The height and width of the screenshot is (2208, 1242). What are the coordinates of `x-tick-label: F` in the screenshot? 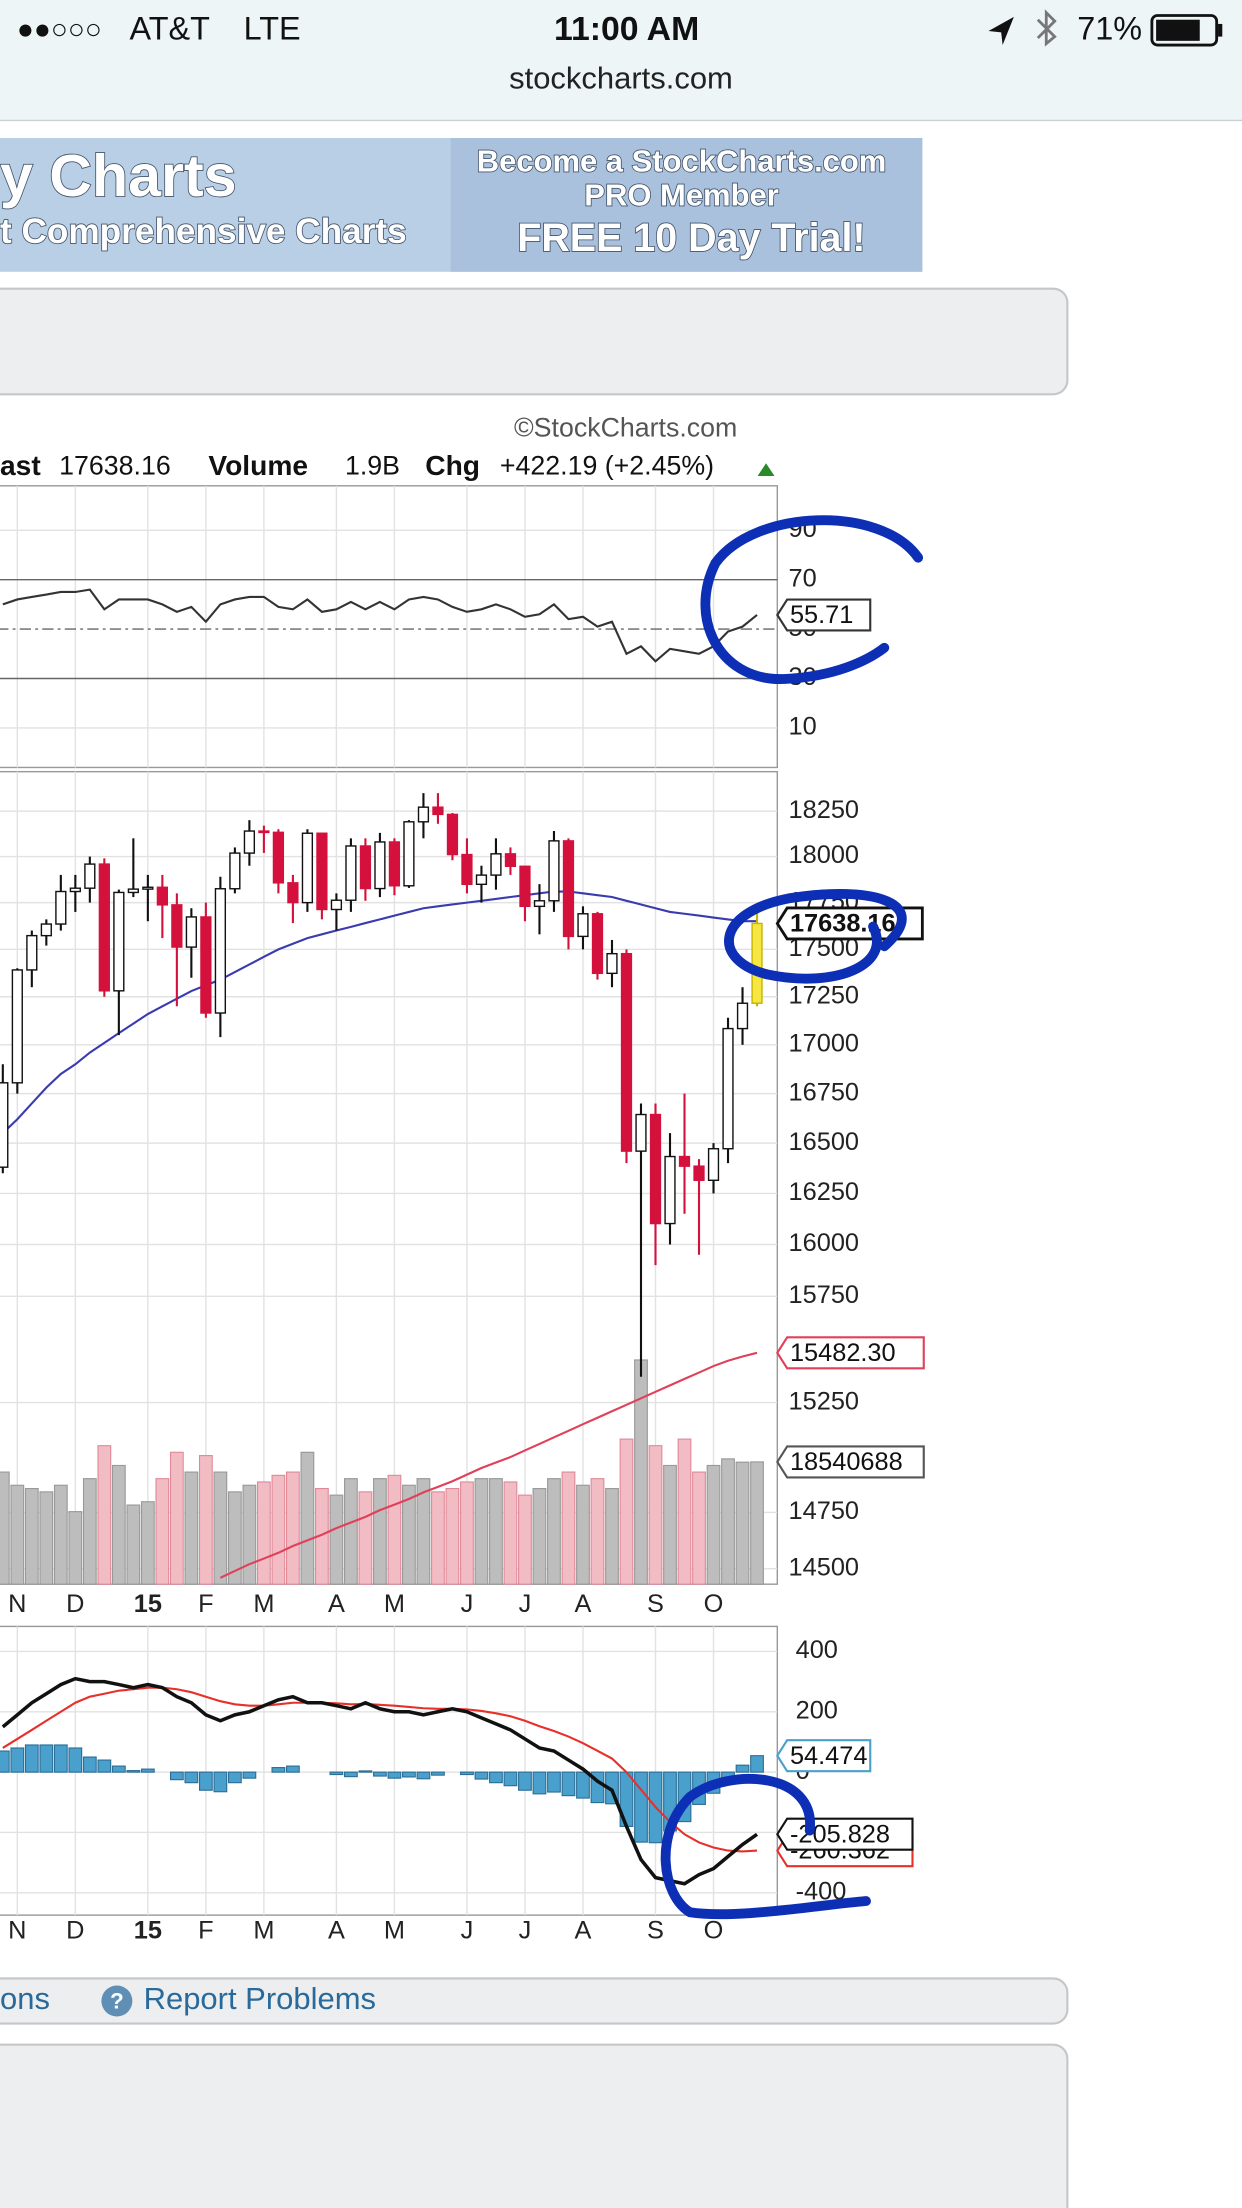 It's located at (205, 1604).